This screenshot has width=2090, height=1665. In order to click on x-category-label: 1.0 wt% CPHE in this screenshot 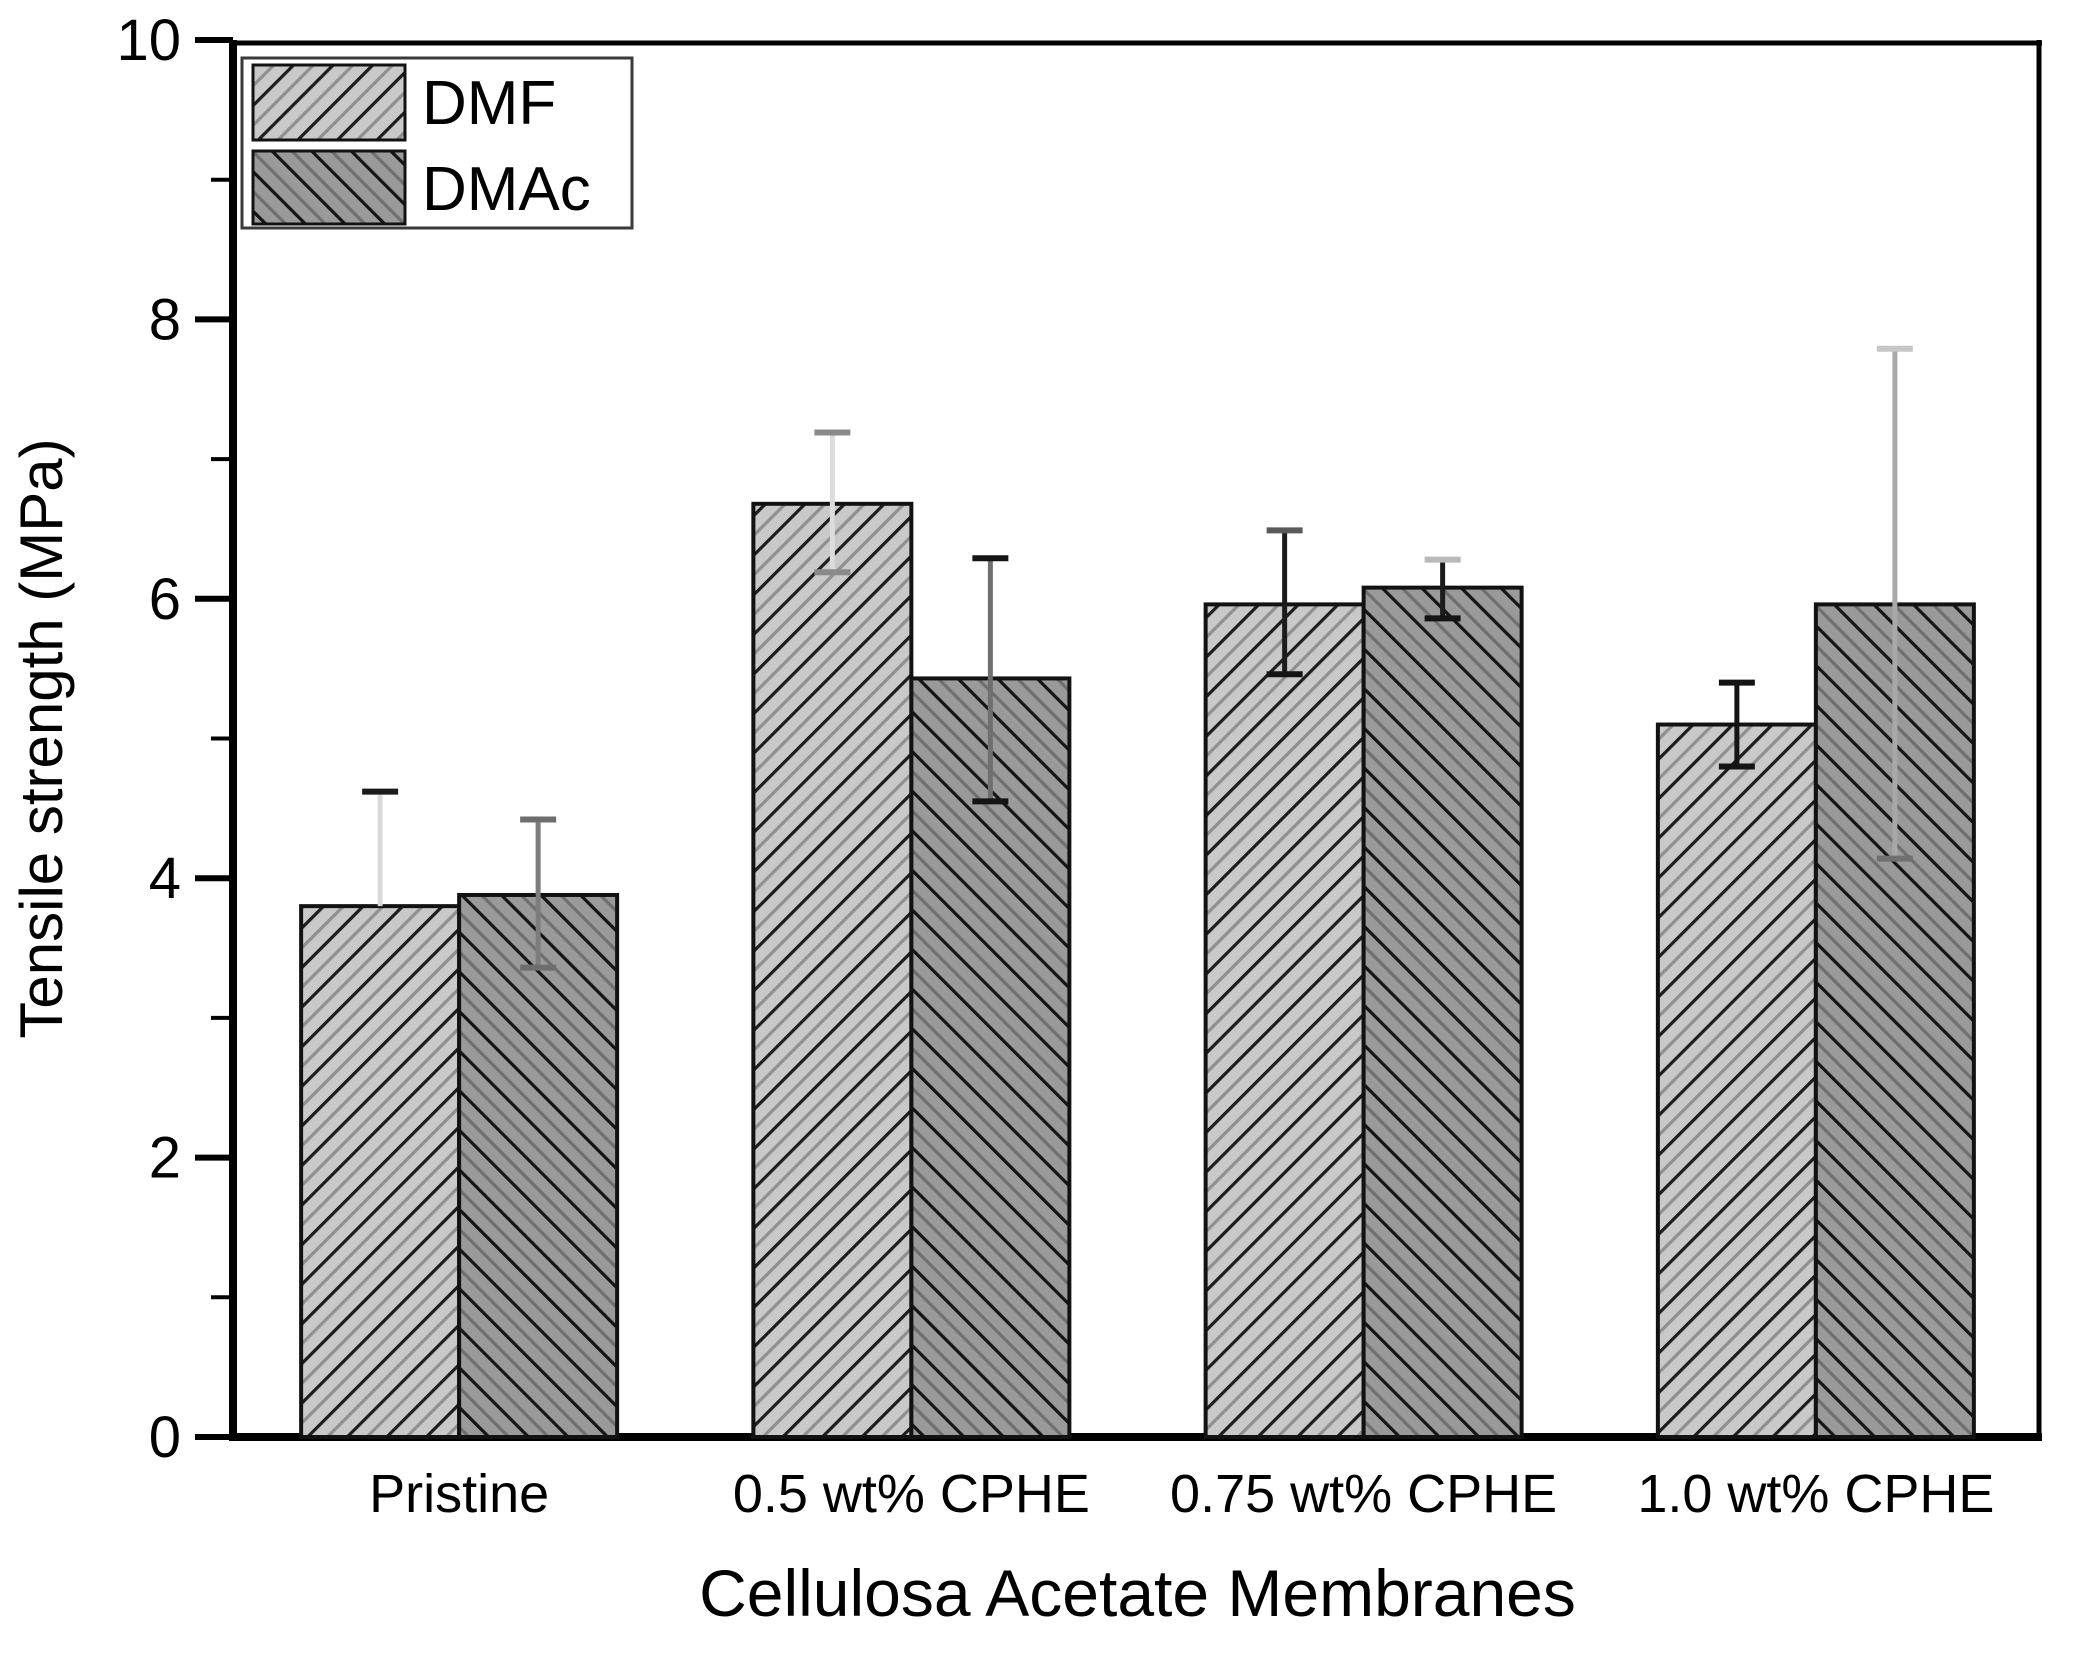, I will do `click(1815, 1494)`.